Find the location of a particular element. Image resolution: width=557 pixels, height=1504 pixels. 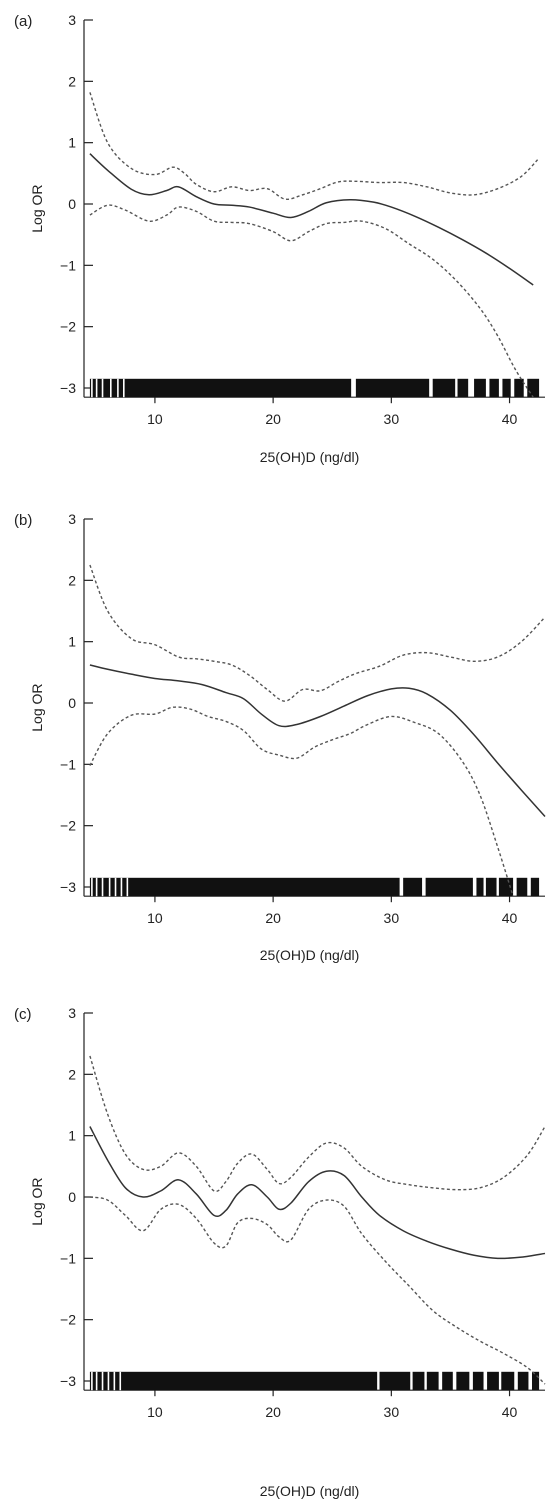

panel-label: (a) is located at coordinates (23, 21).